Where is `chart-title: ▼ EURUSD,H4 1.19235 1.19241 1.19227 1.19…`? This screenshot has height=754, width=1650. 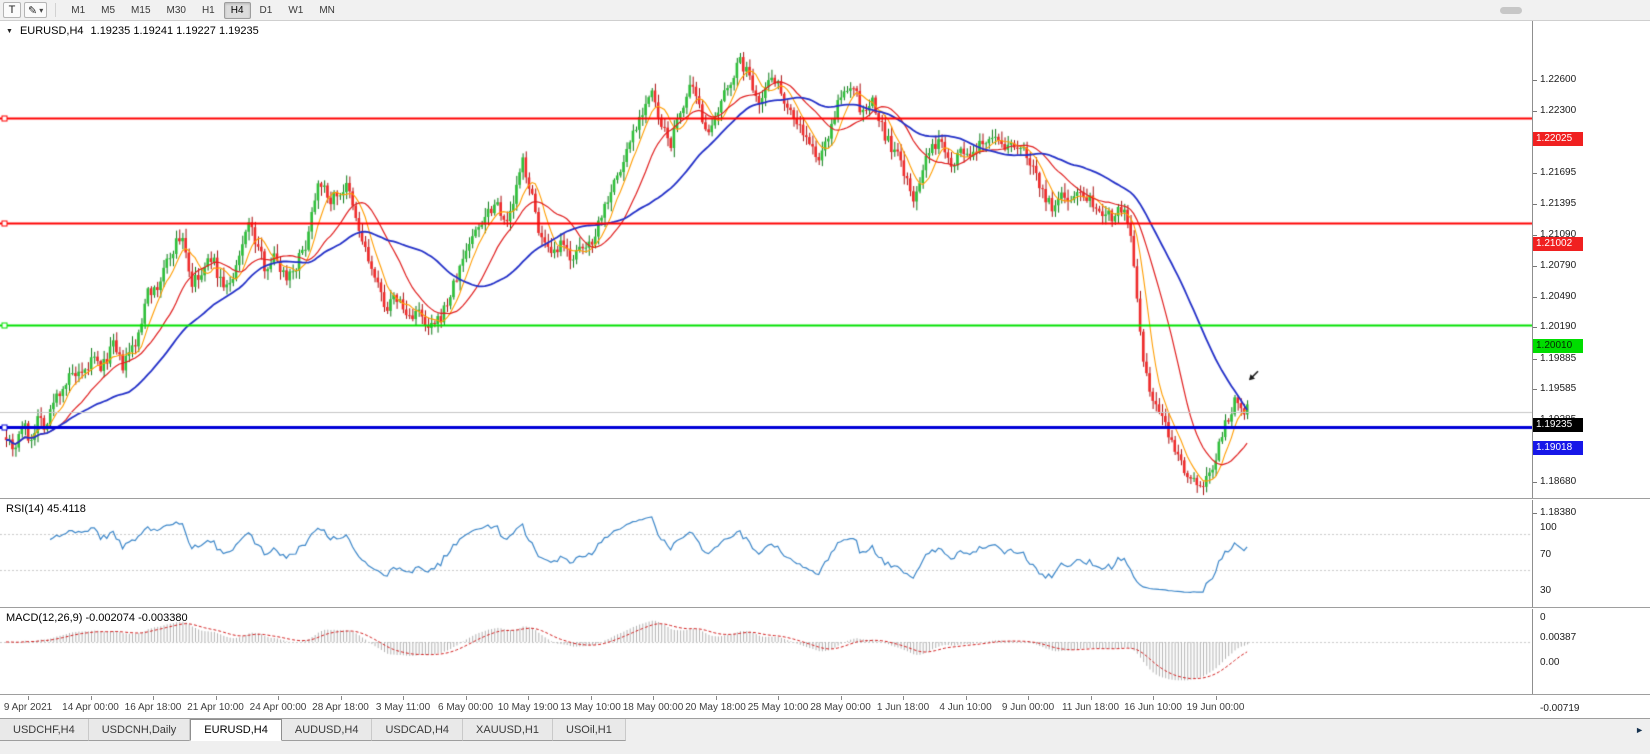 chart-title: ▼ EURUSD,H4 1.19235 1.19241 1.19227 1.19… is located at coordinates (132, 31).